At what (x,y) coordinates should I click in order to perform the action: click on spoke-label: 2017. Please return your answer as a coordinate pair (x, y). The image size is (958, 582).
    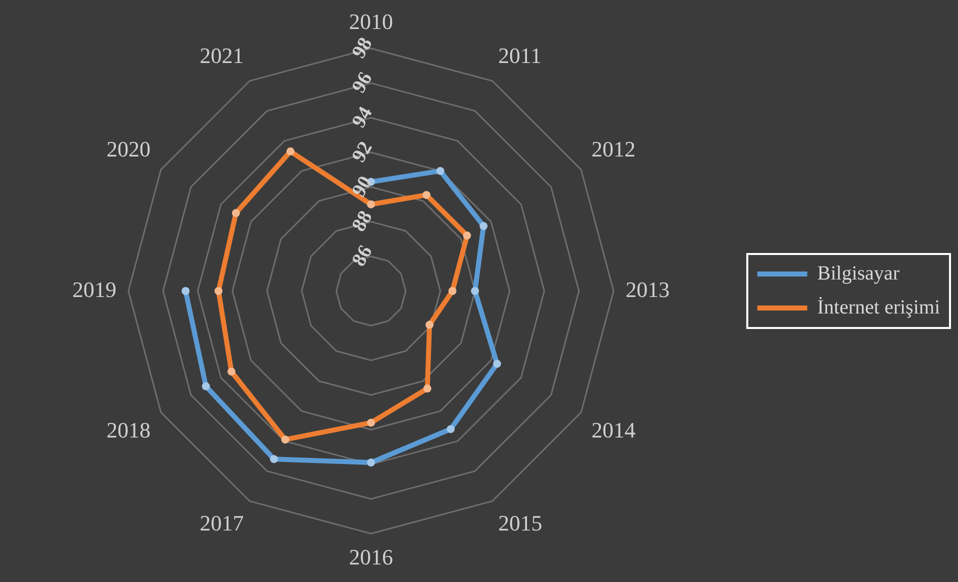
    Looking at the image, I should click on (222, 523).